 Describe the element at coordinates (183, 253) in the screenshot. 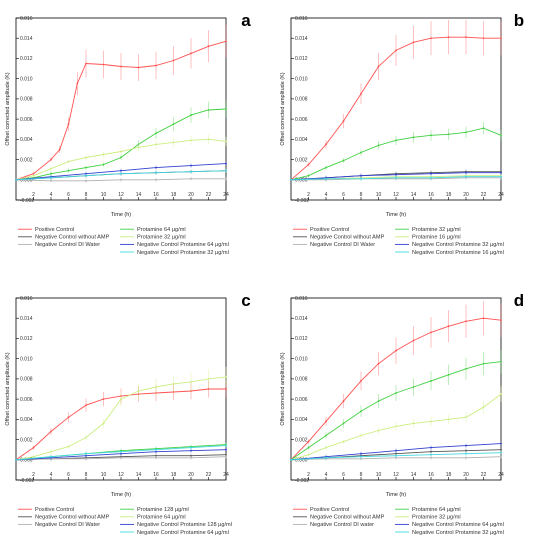

I see `legend-label: Negative Control Protamine 32 µg/ml` at that location.